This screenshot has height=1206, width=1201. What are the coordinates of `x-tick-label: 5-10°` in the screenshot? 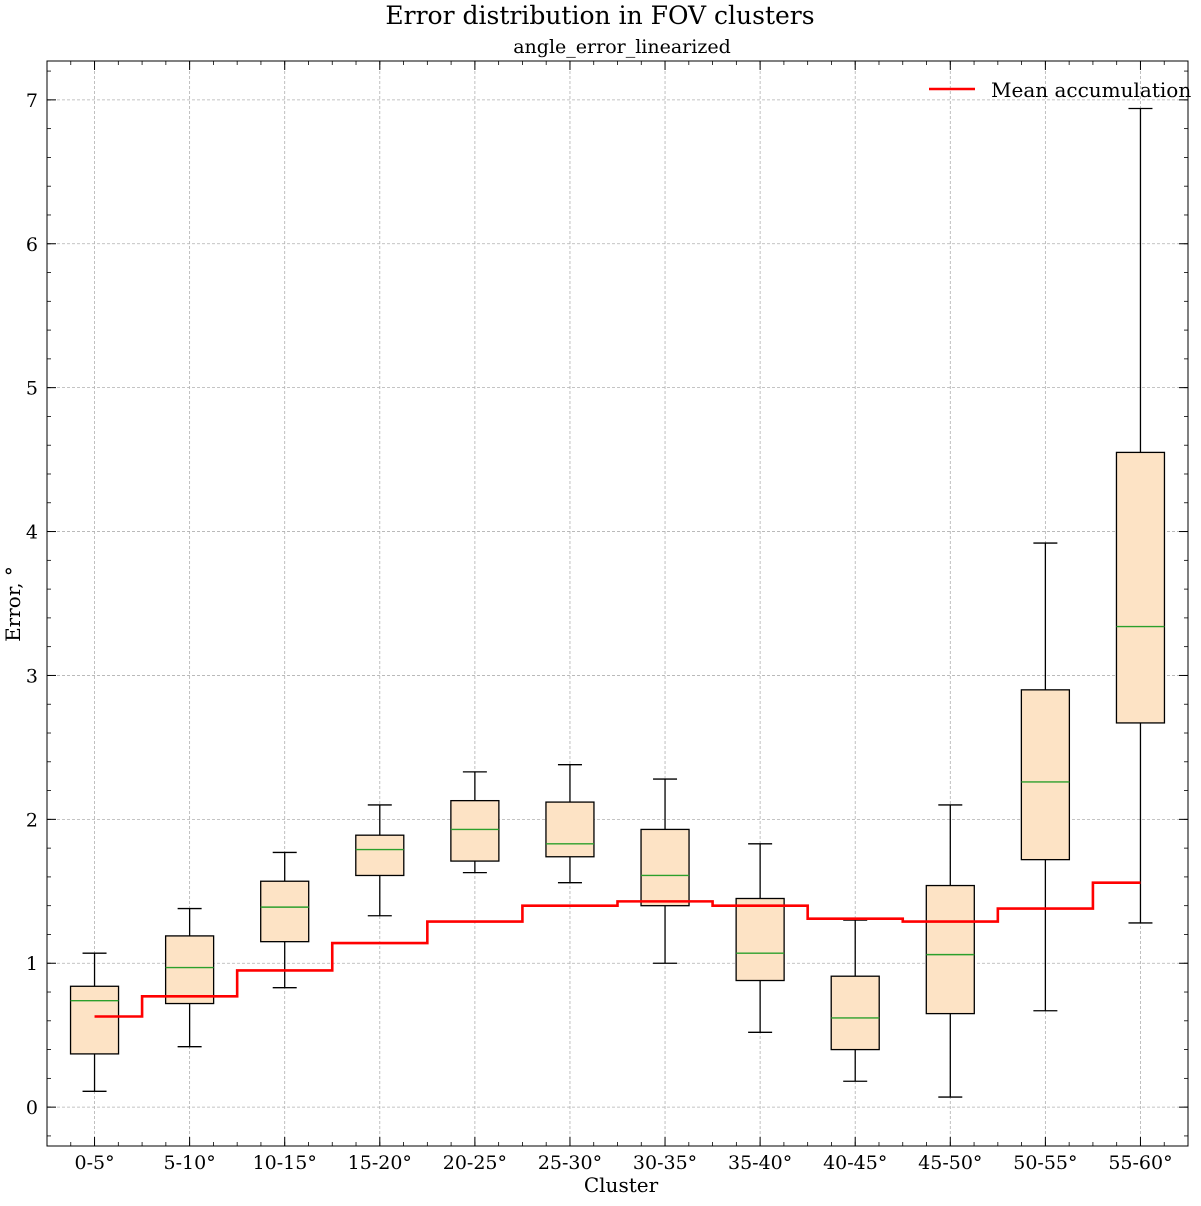 It's located at (190, 1163).